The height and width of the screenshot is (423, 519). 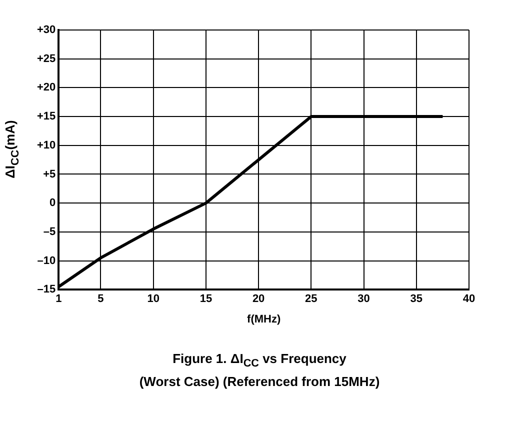 I want to click on y-tick-label: +20, so click(x=46, y=88).